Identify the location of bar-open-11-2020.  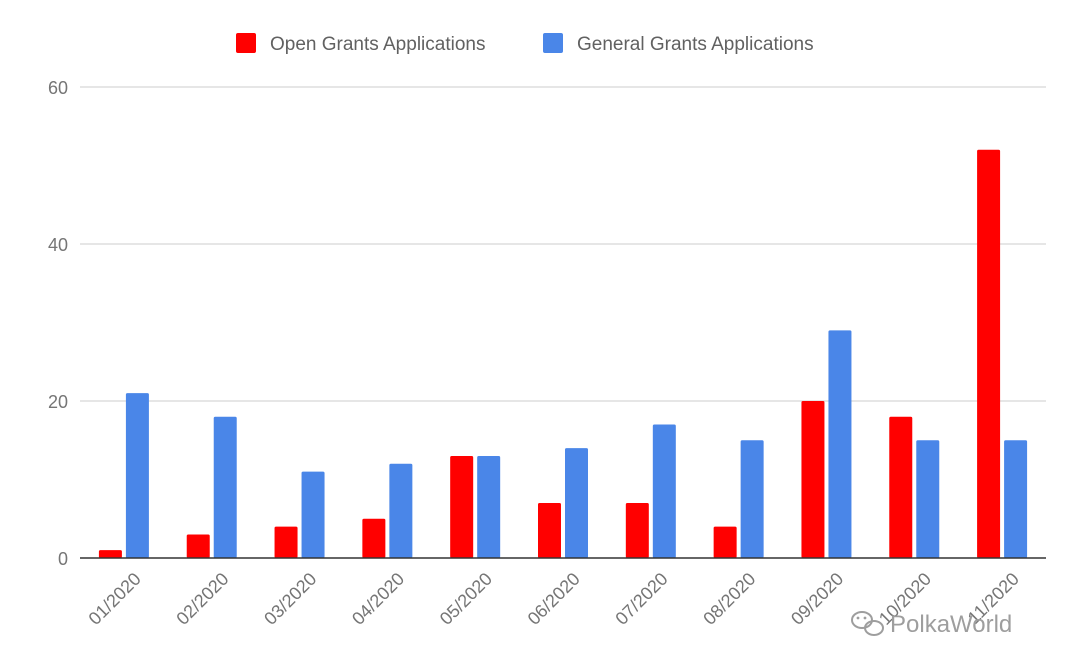
(989, 354).